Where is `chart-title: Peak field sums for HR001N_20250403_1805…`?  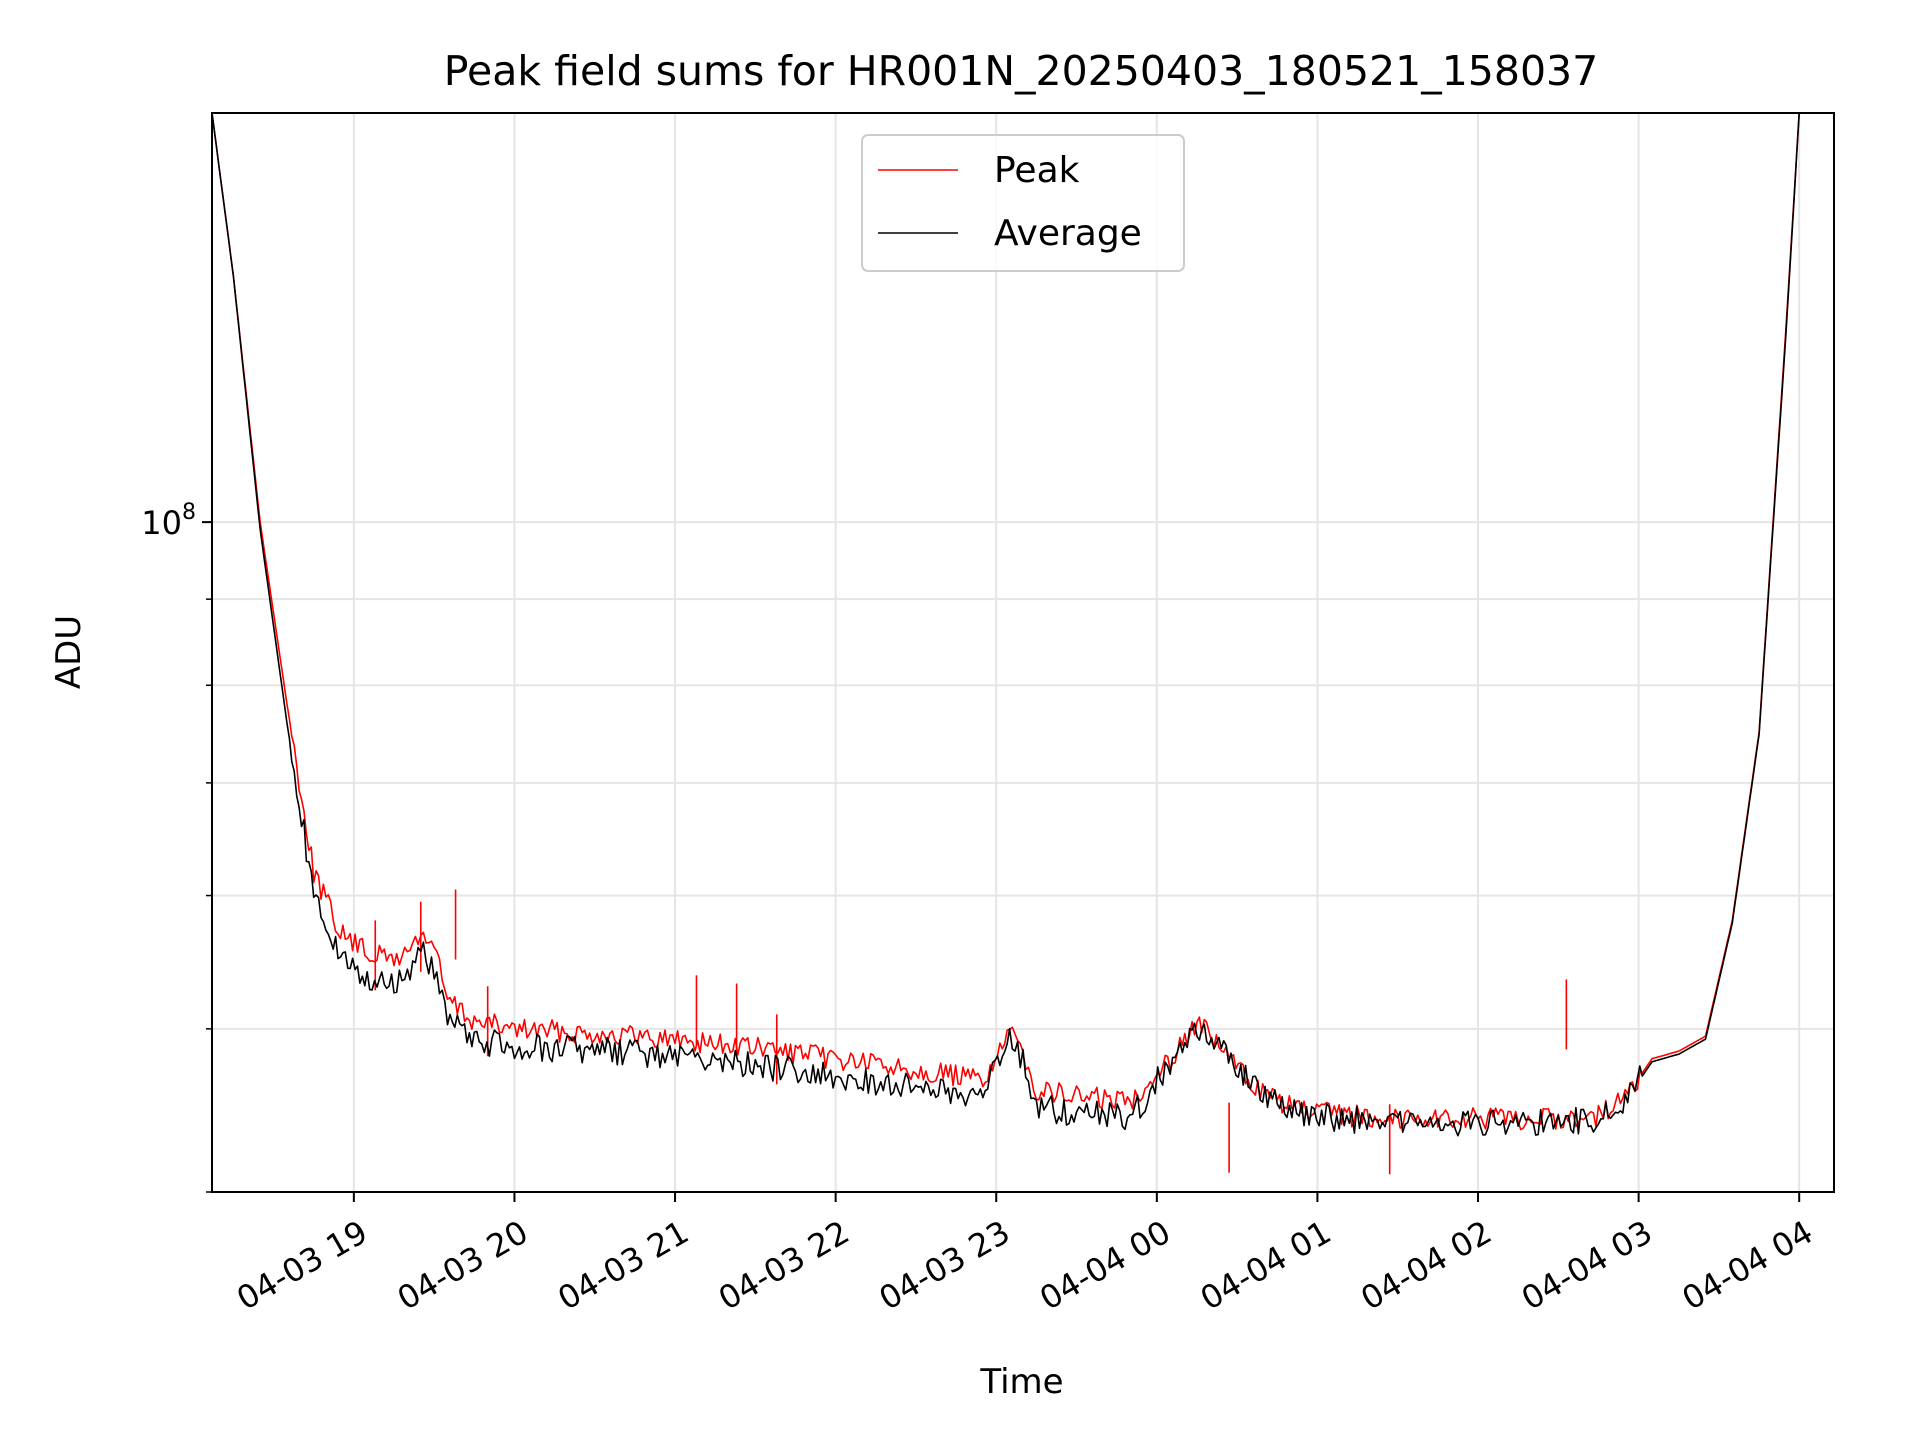 chart-title: Peak field sums for HR001N_20250403_1805… is located at coordinates (1021, 71).